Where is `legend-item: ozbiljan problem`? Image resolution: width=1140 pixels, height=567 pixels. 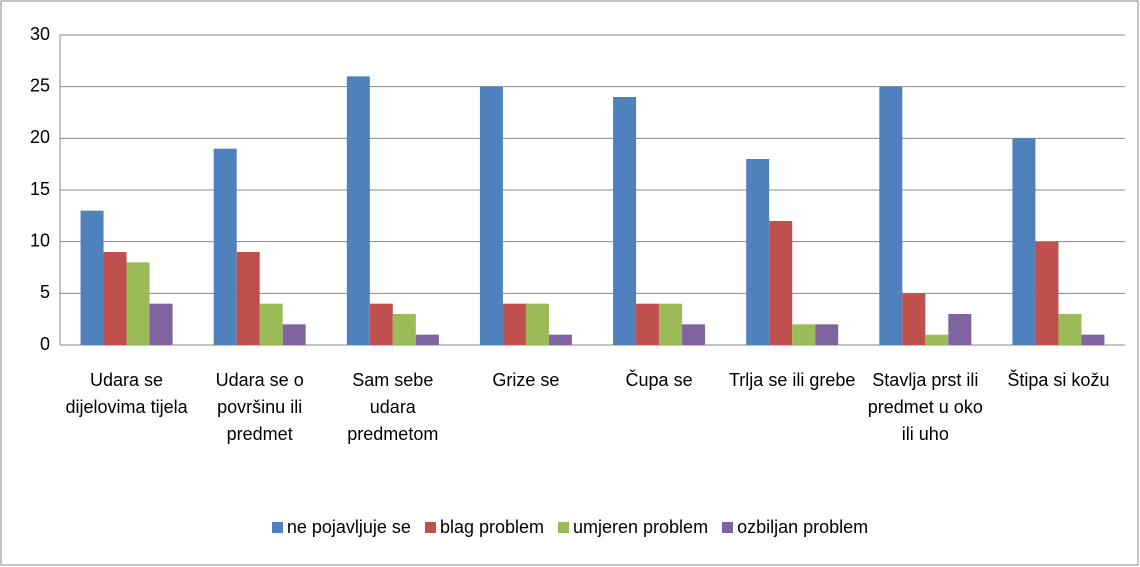
legend-item: ozbiljan problem is located at coordinates (795, 527).